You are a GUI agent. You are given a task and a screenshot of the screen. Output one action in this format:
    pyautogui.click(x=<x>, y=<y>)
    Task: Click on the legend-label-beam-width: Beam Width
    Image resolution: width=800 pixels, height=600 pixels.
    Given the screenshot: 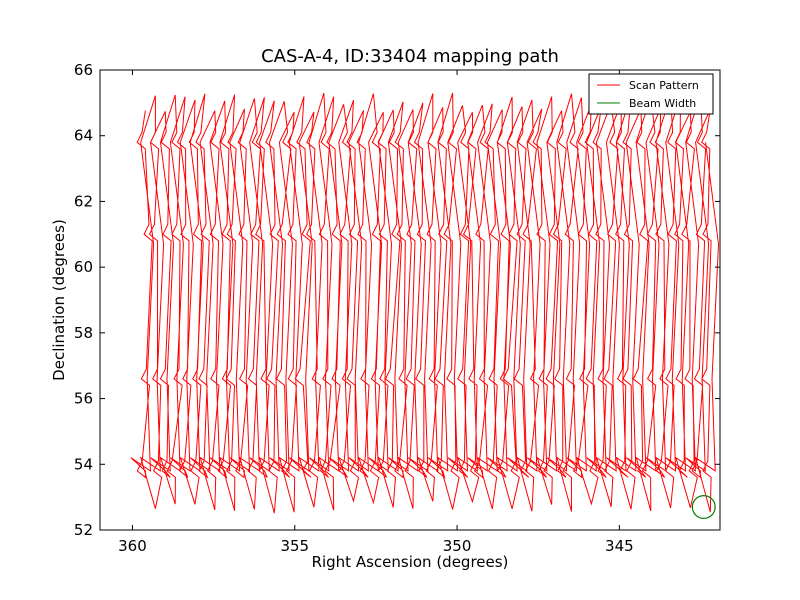 What is the action you would take?
    pyautogui.click(x=662, y=103)
    